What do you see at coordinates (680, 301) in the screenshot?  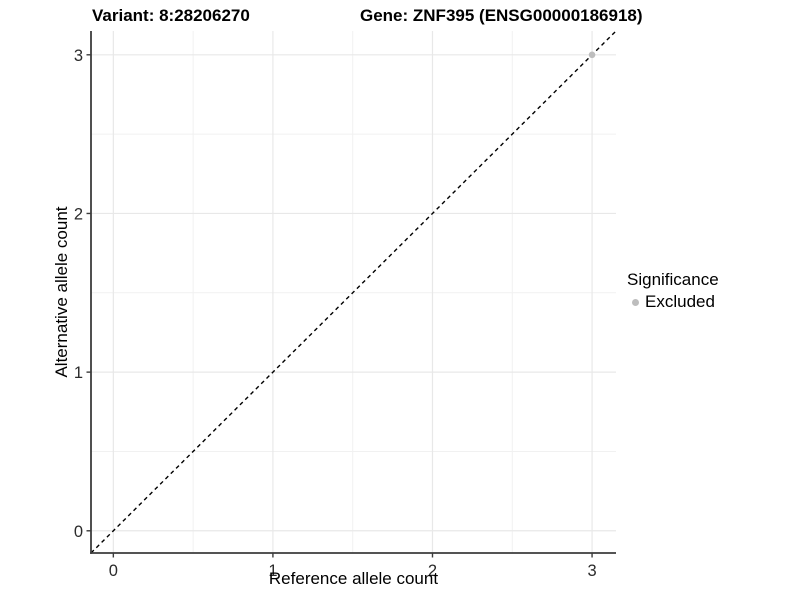 I see `legend-entry-label: Excluded` at bounding box center [680, 301].